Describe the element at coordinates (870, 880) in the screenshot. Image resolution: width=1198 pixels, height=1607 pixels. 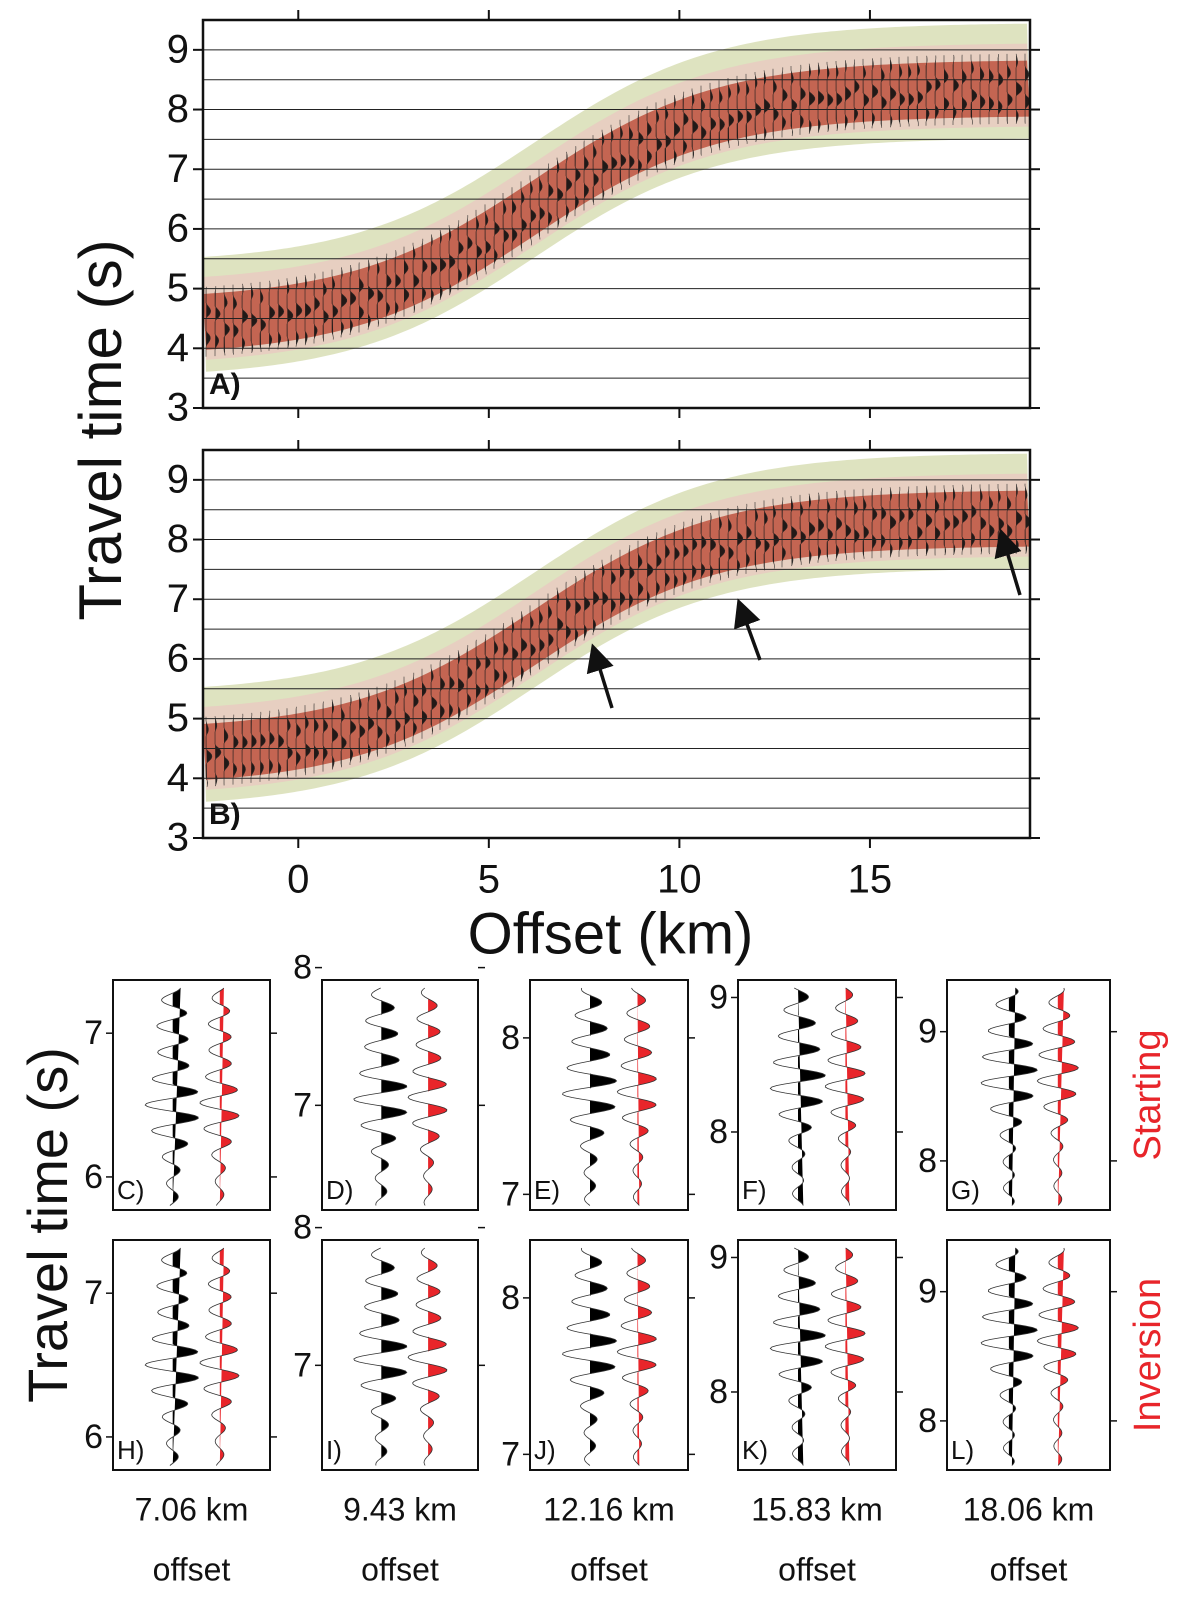
I see `x-tick-label: 15` at that location.